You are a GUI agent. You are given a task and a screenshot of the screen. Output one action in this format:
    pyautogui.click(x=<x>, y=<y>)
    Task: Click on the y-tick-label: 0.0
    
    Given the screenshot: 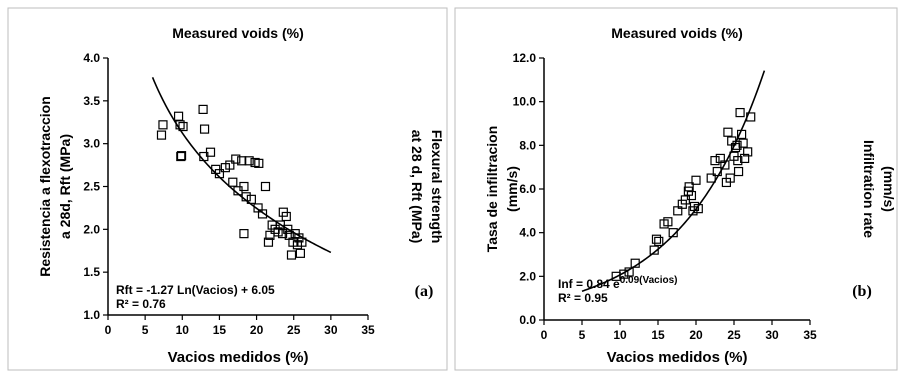 What is the action you would take?
    pyautogui.click(x=527, y=320)
    